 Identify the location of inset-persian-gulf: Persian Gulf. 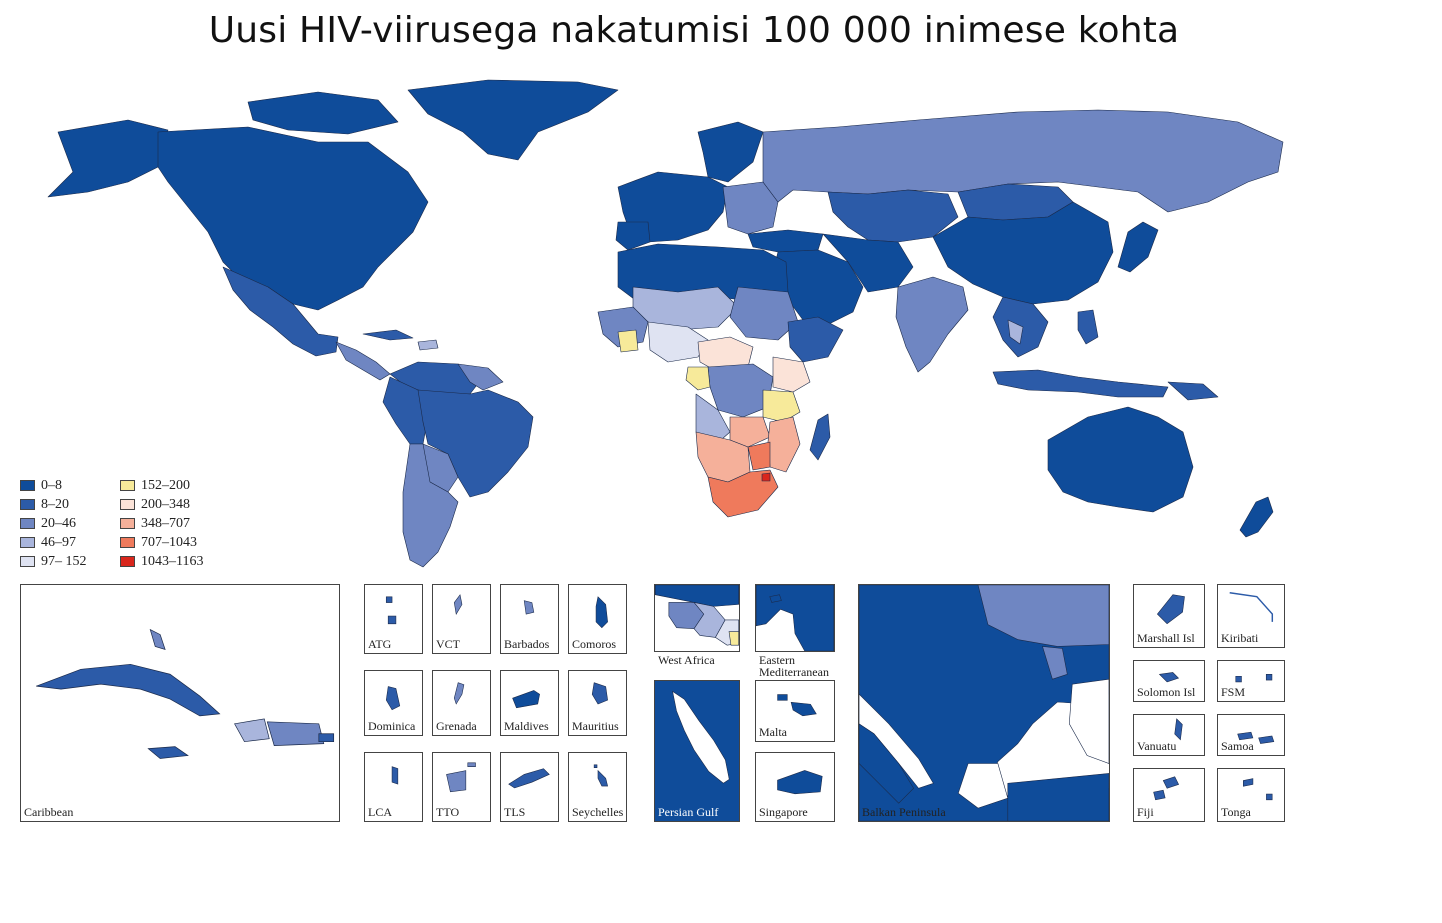
(697, 751).